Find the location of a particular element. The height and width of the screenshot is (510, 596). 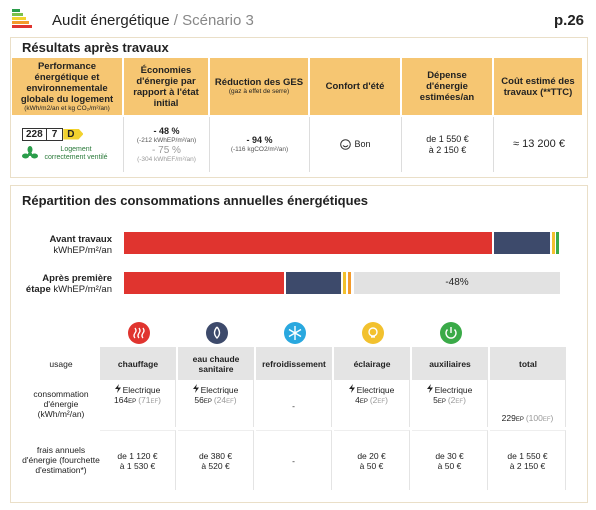

bar-unit: kWhEP/m²/an is located at coordinates (82, 289).